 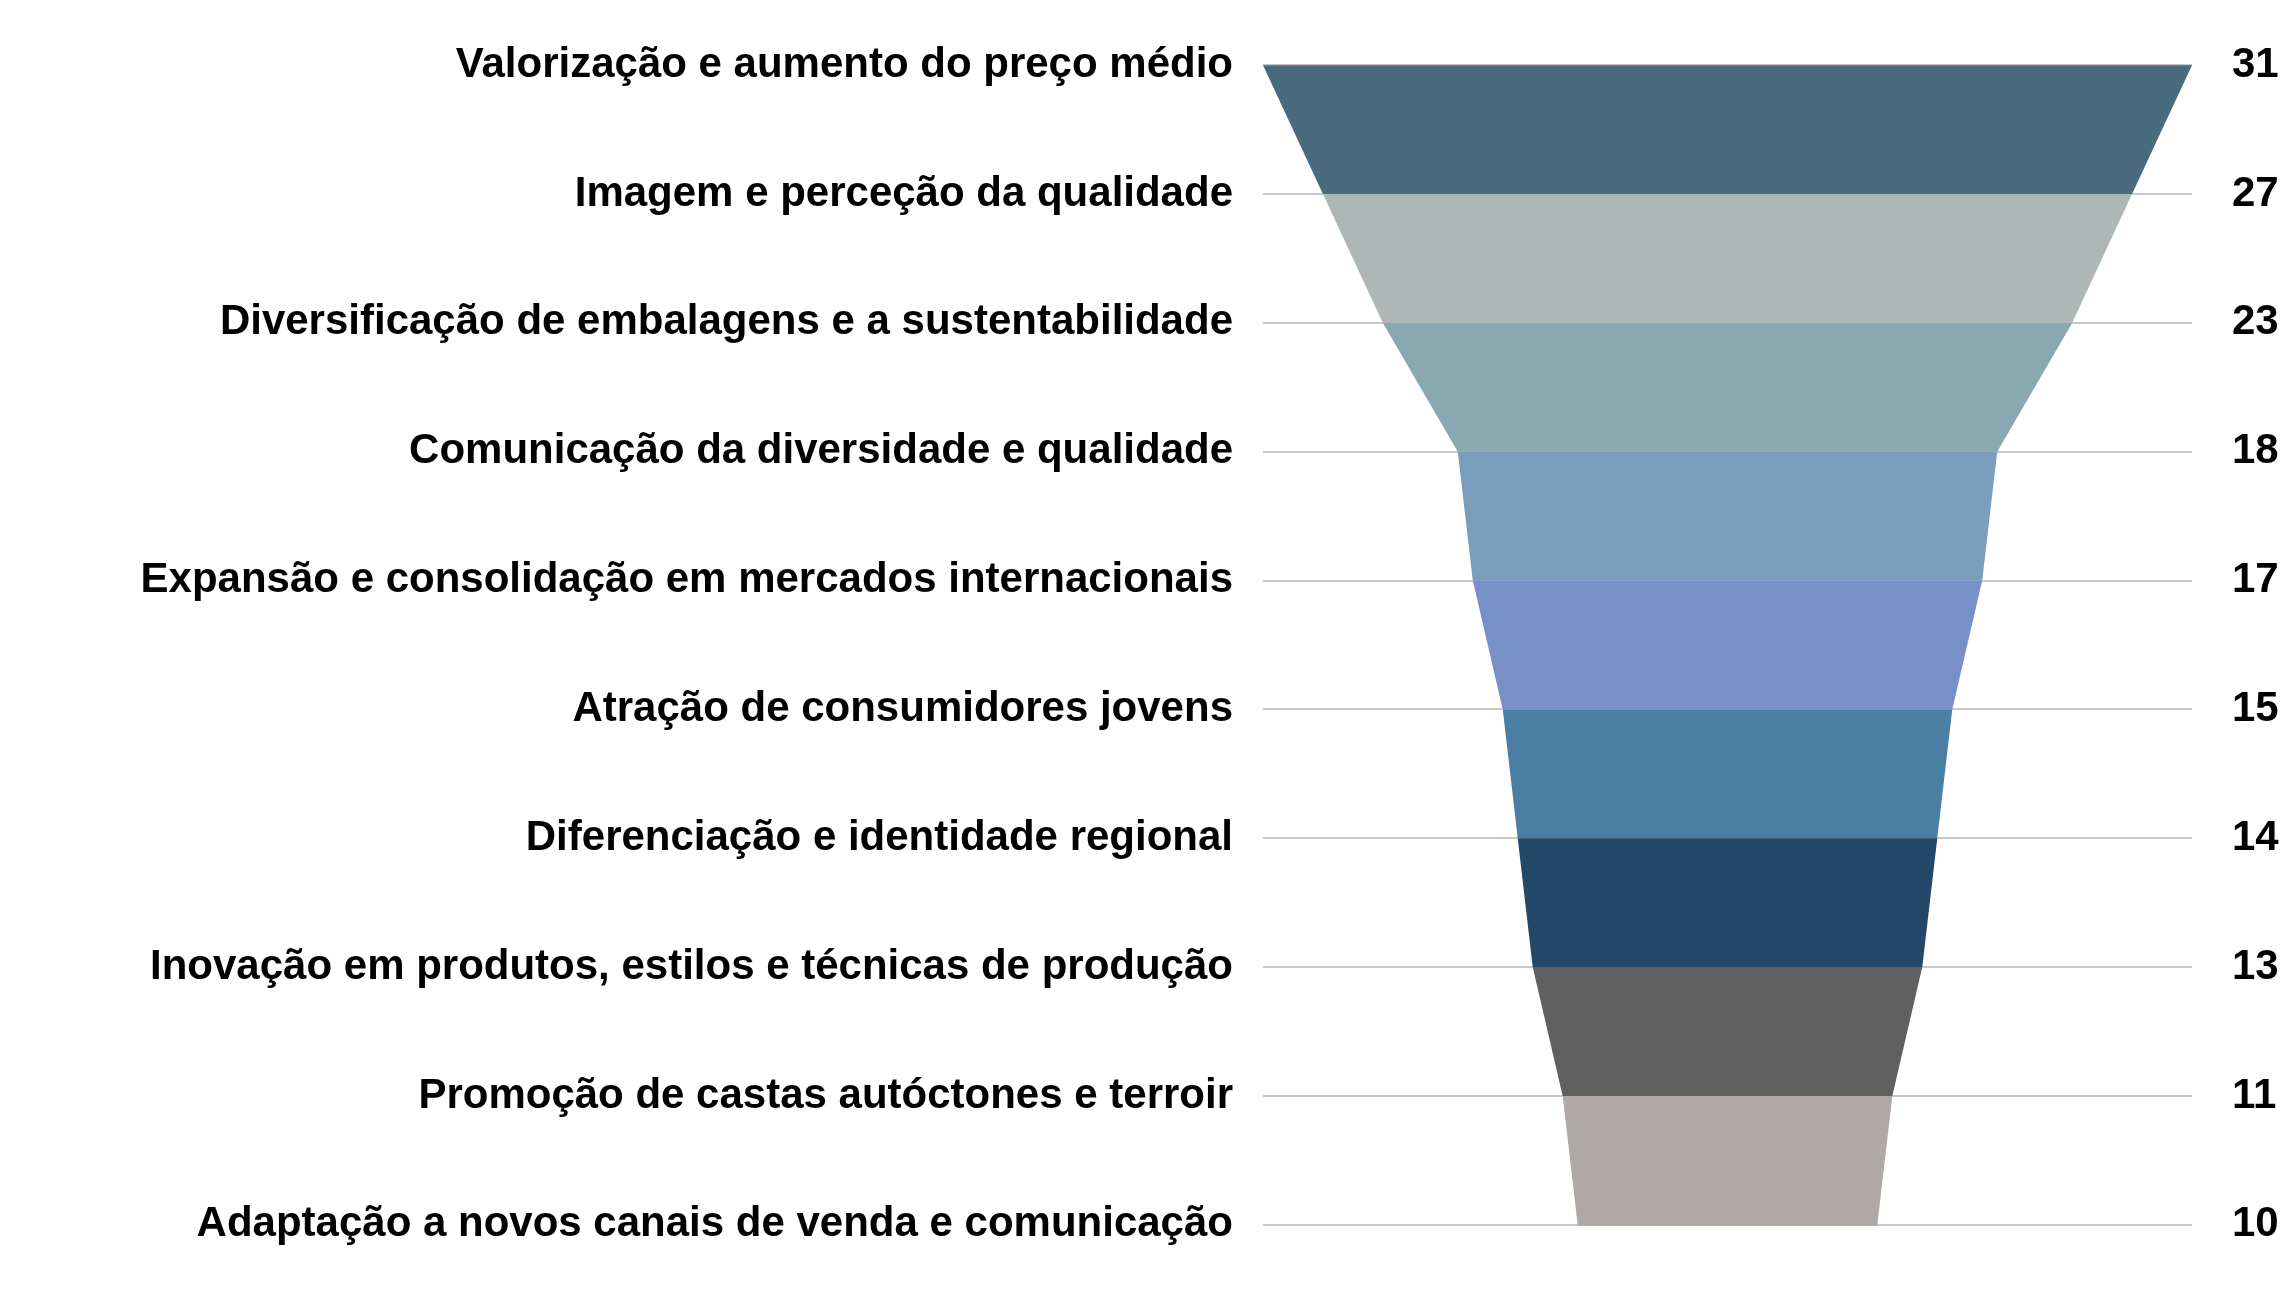 What do you see at coordinates (2255, 320) in the screenshot?
I see `data-label: 23` at bounding box center [2255, 320].